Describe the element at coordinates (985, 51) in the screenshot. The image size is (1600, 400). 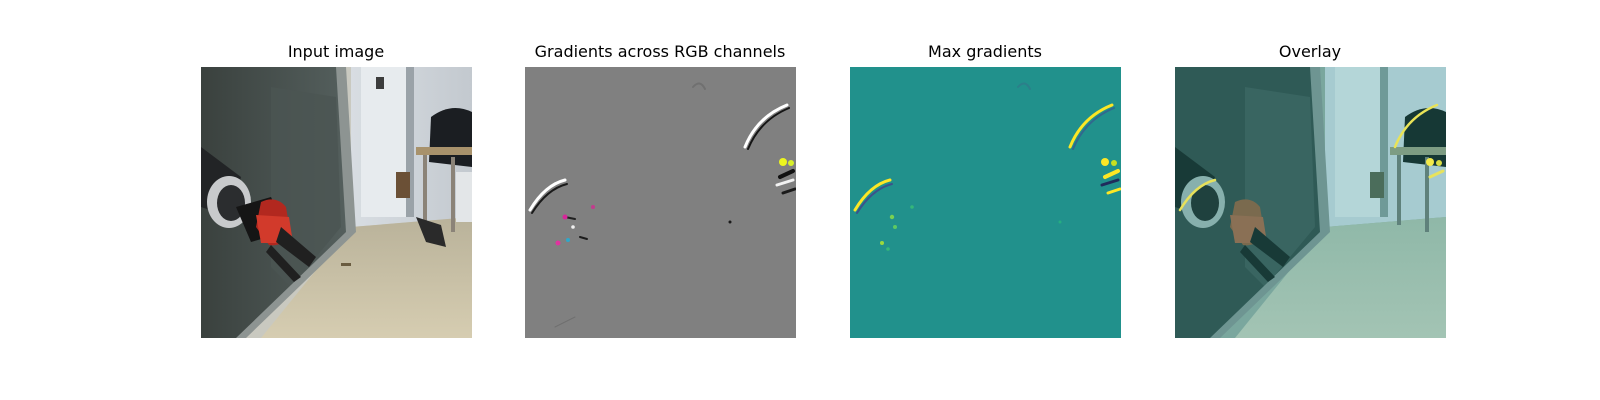
I see `panel-title-max-gradients: Max gradients` at that location.